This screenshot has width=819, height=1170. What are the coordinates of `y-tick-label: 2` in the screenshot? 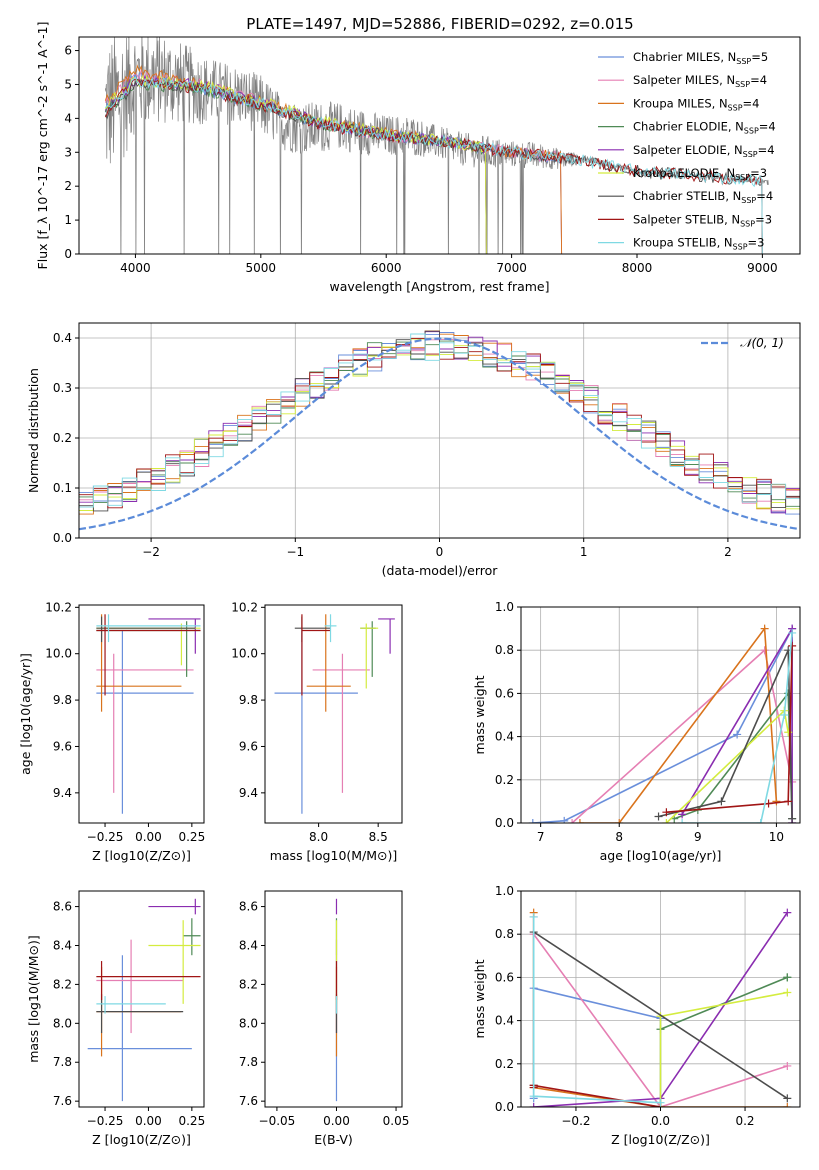 It's located at (68, 186).